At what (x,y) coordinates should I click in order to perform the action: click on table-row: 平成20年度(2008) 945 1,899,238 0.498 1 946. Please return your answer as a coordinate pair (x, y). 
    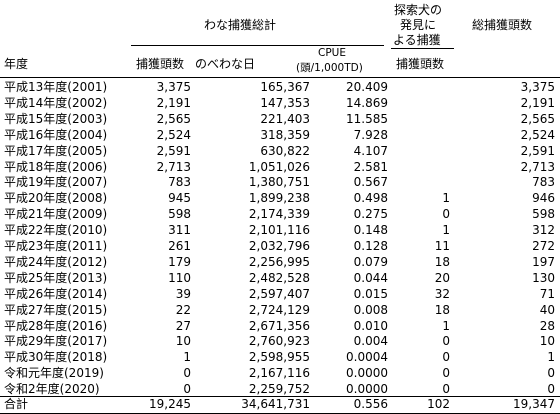
    Looking at the image, I should click on (280, 198).